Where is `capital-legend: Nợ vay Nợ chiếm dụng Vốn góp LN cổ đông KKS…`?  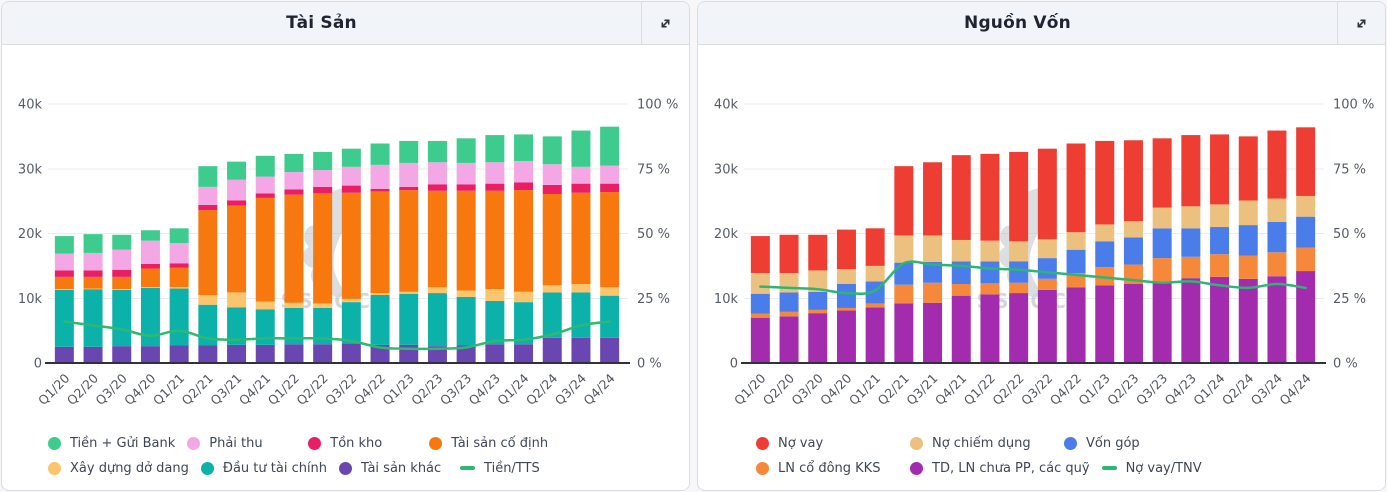
capital-legend: Nợ vay Nợ chiếm dụng Vốn góp LN cổ đông KKS… is located at coordinates (1041, 450).